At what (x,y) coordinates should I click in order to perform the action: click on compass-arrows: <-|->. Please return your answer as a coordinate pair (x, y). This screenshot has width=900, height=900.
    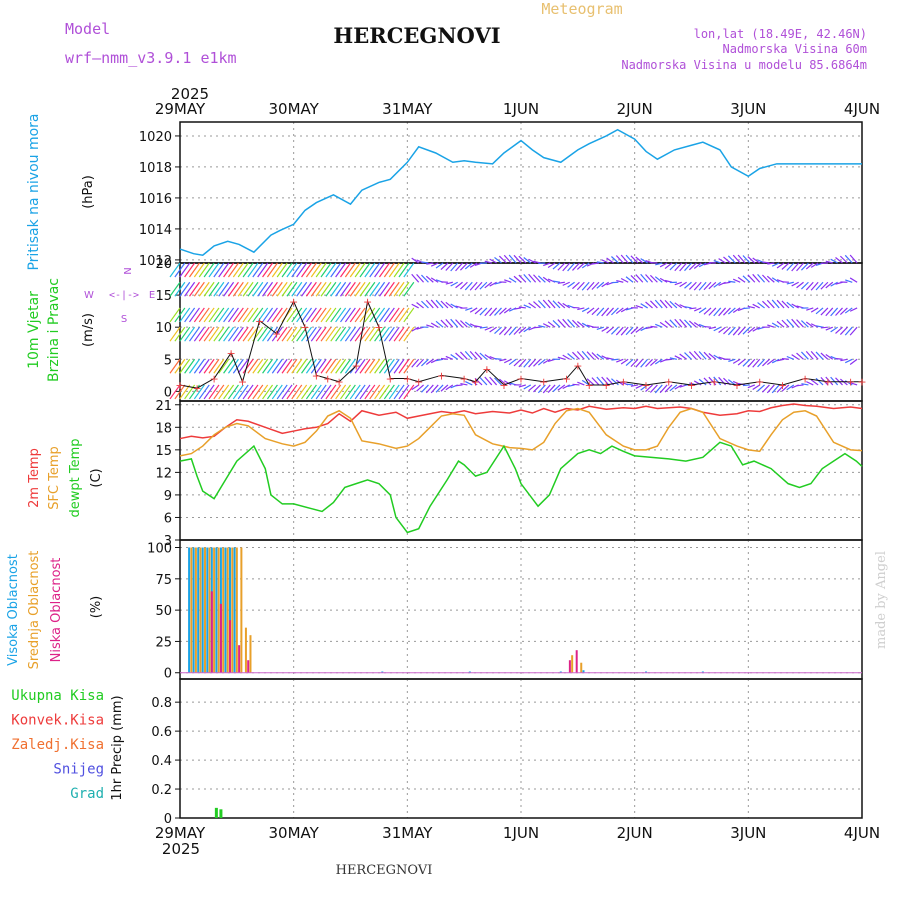
    Looking at the image, I should click on (124, 295).